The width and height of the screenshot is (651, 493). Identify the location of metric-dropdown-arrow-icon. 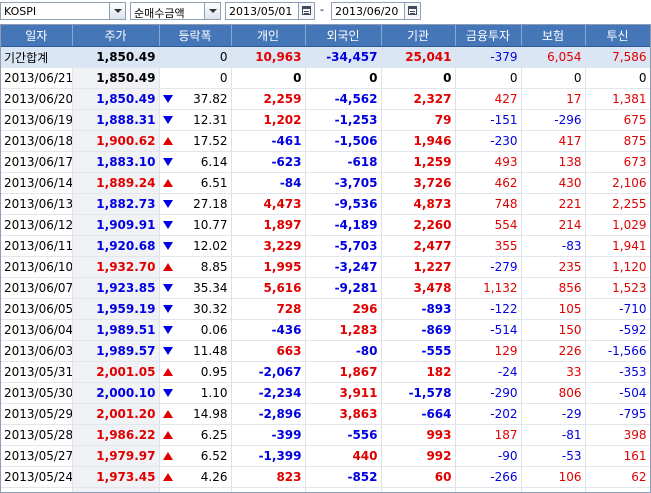
(212, 11).